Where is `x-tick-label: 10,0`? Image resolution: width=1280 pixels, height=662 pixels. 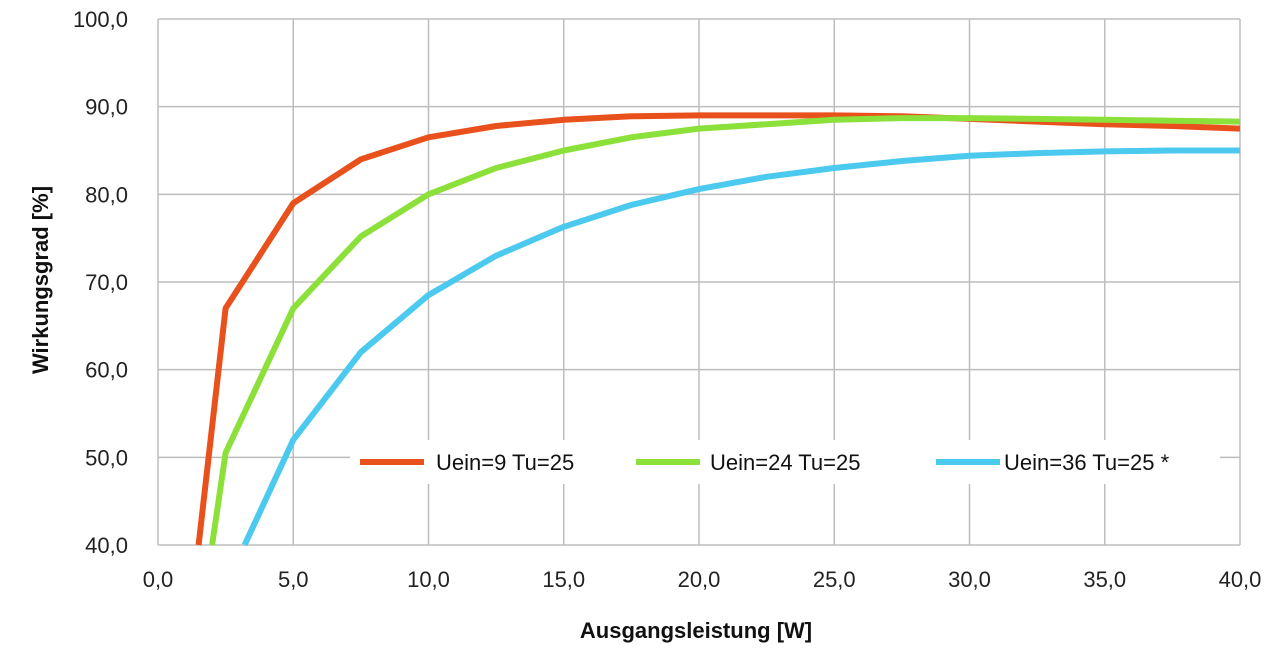
x-tick-label: 10,0 is located at coordinates (428, 579).